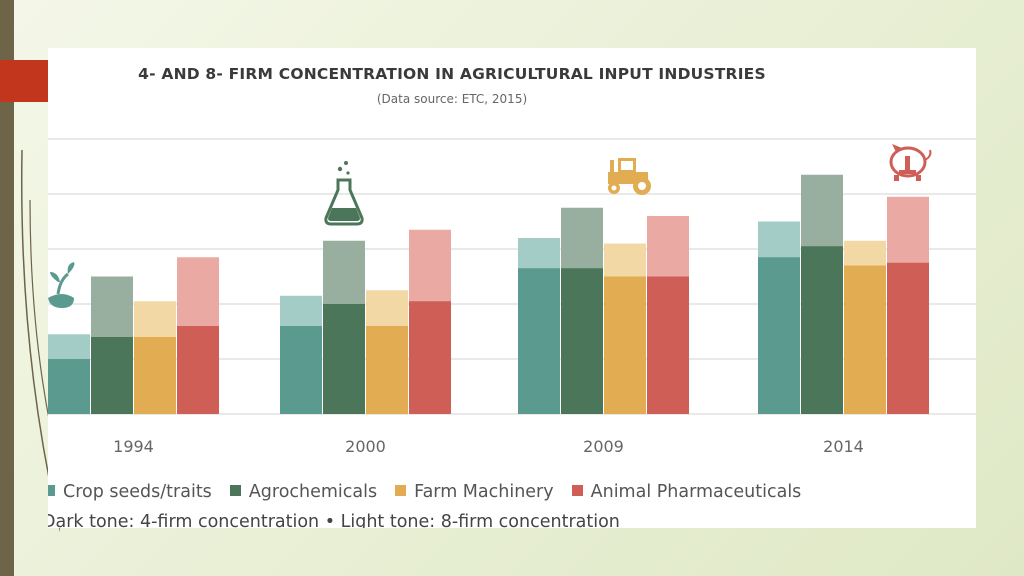 This screenshot has width=1024, height=576. I want to click on x-tick-label: 2009, so click(603, 446).